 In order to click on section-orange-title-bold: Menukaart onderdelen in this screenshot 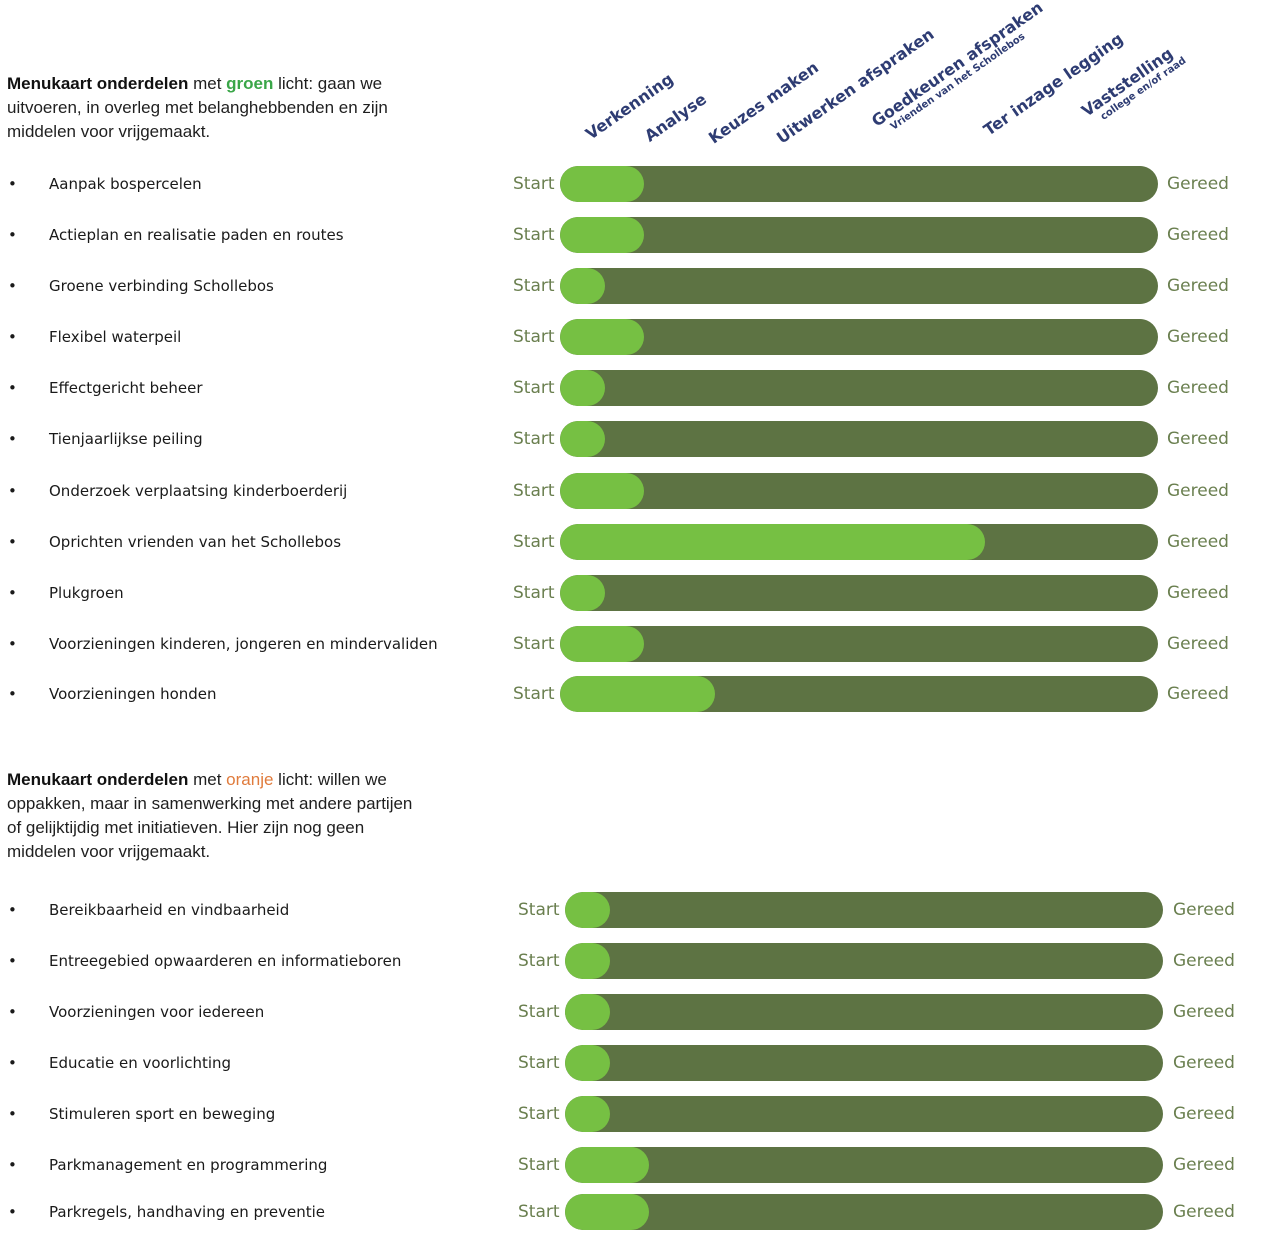, I will do `click(98, 779)`.